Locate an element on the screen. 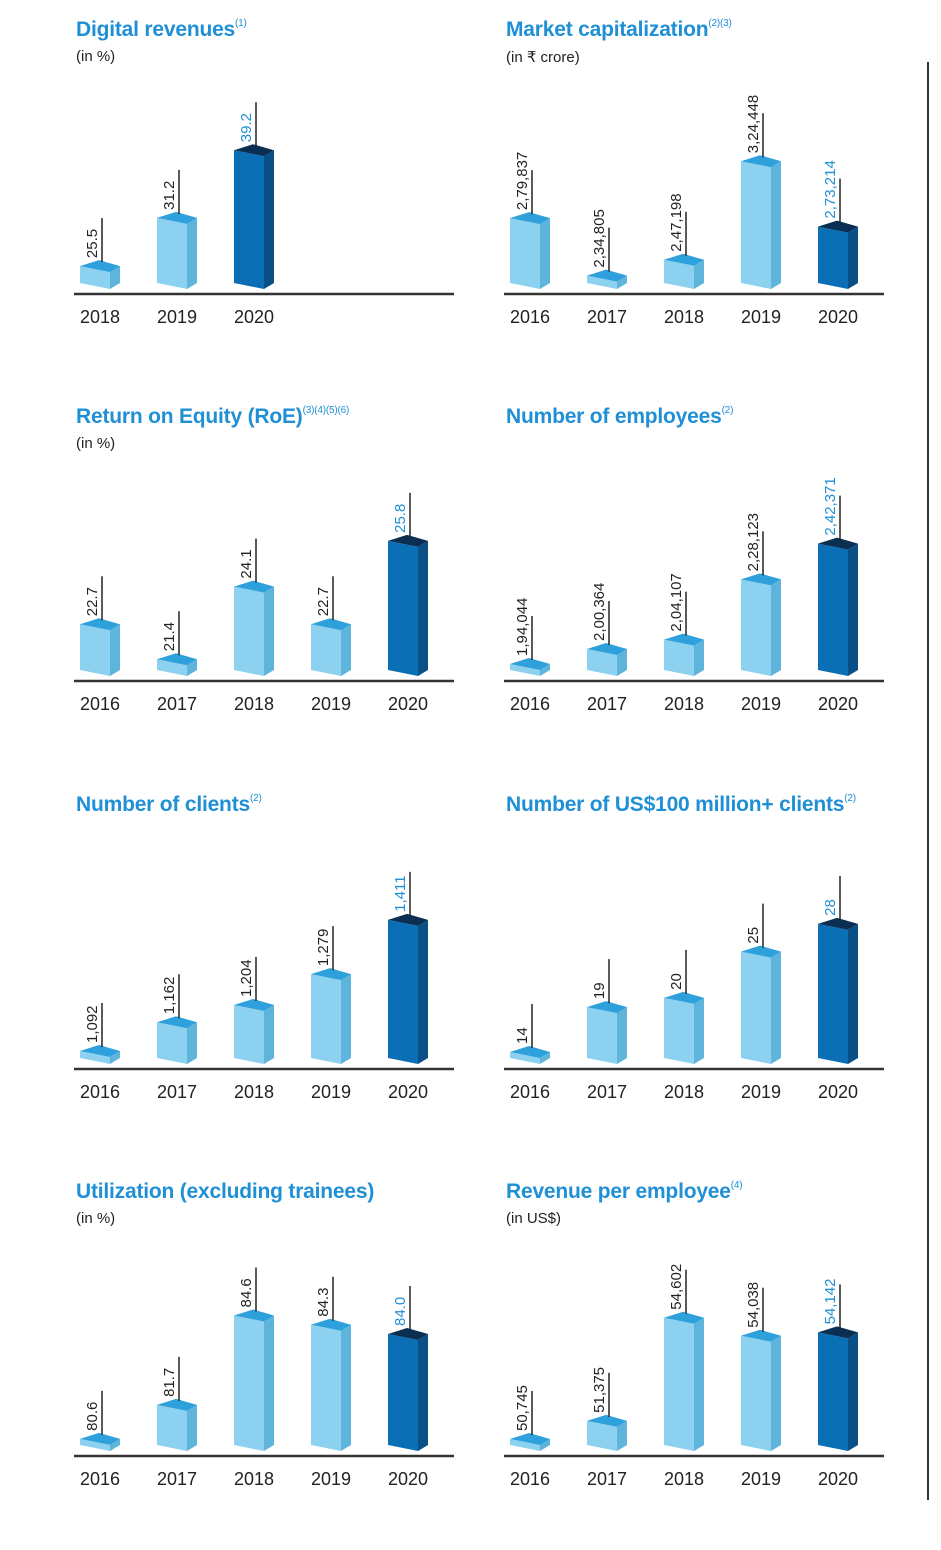  bar-2020: 54,142 is located at coordinates (838, 1365).